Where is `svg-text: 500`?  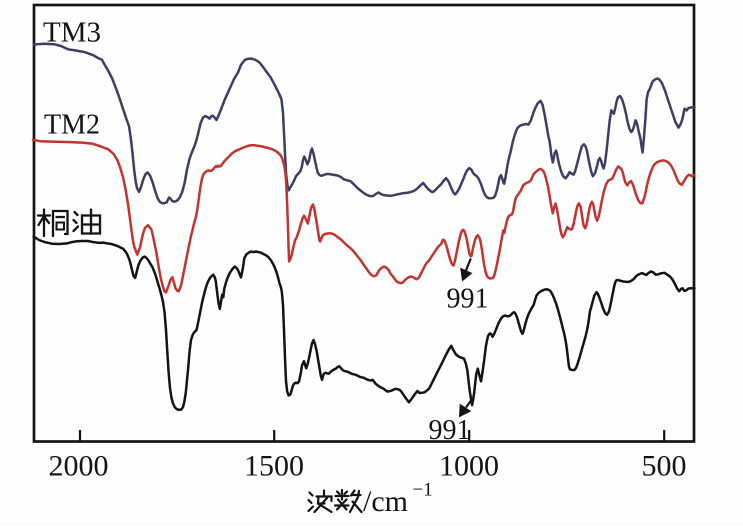 svg-text: 500 is located at coordinates (664, 466).